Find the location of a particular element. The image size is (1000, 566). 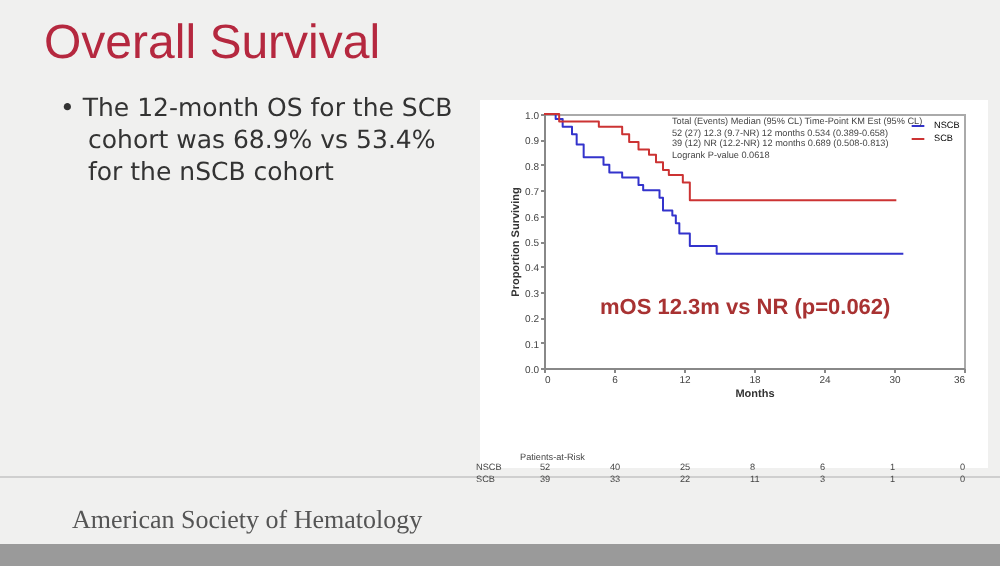

text: American Society of Hematology is located at coordinates (247, 520).